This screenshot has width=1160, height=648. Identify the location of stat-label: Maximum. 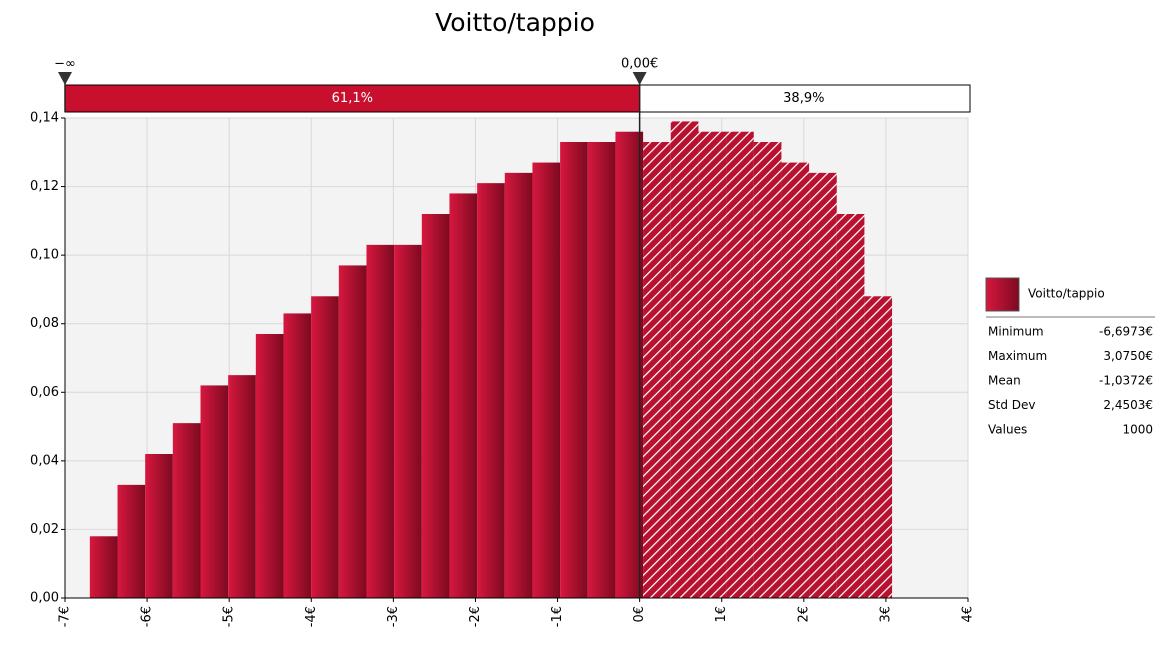
(1017, 356).